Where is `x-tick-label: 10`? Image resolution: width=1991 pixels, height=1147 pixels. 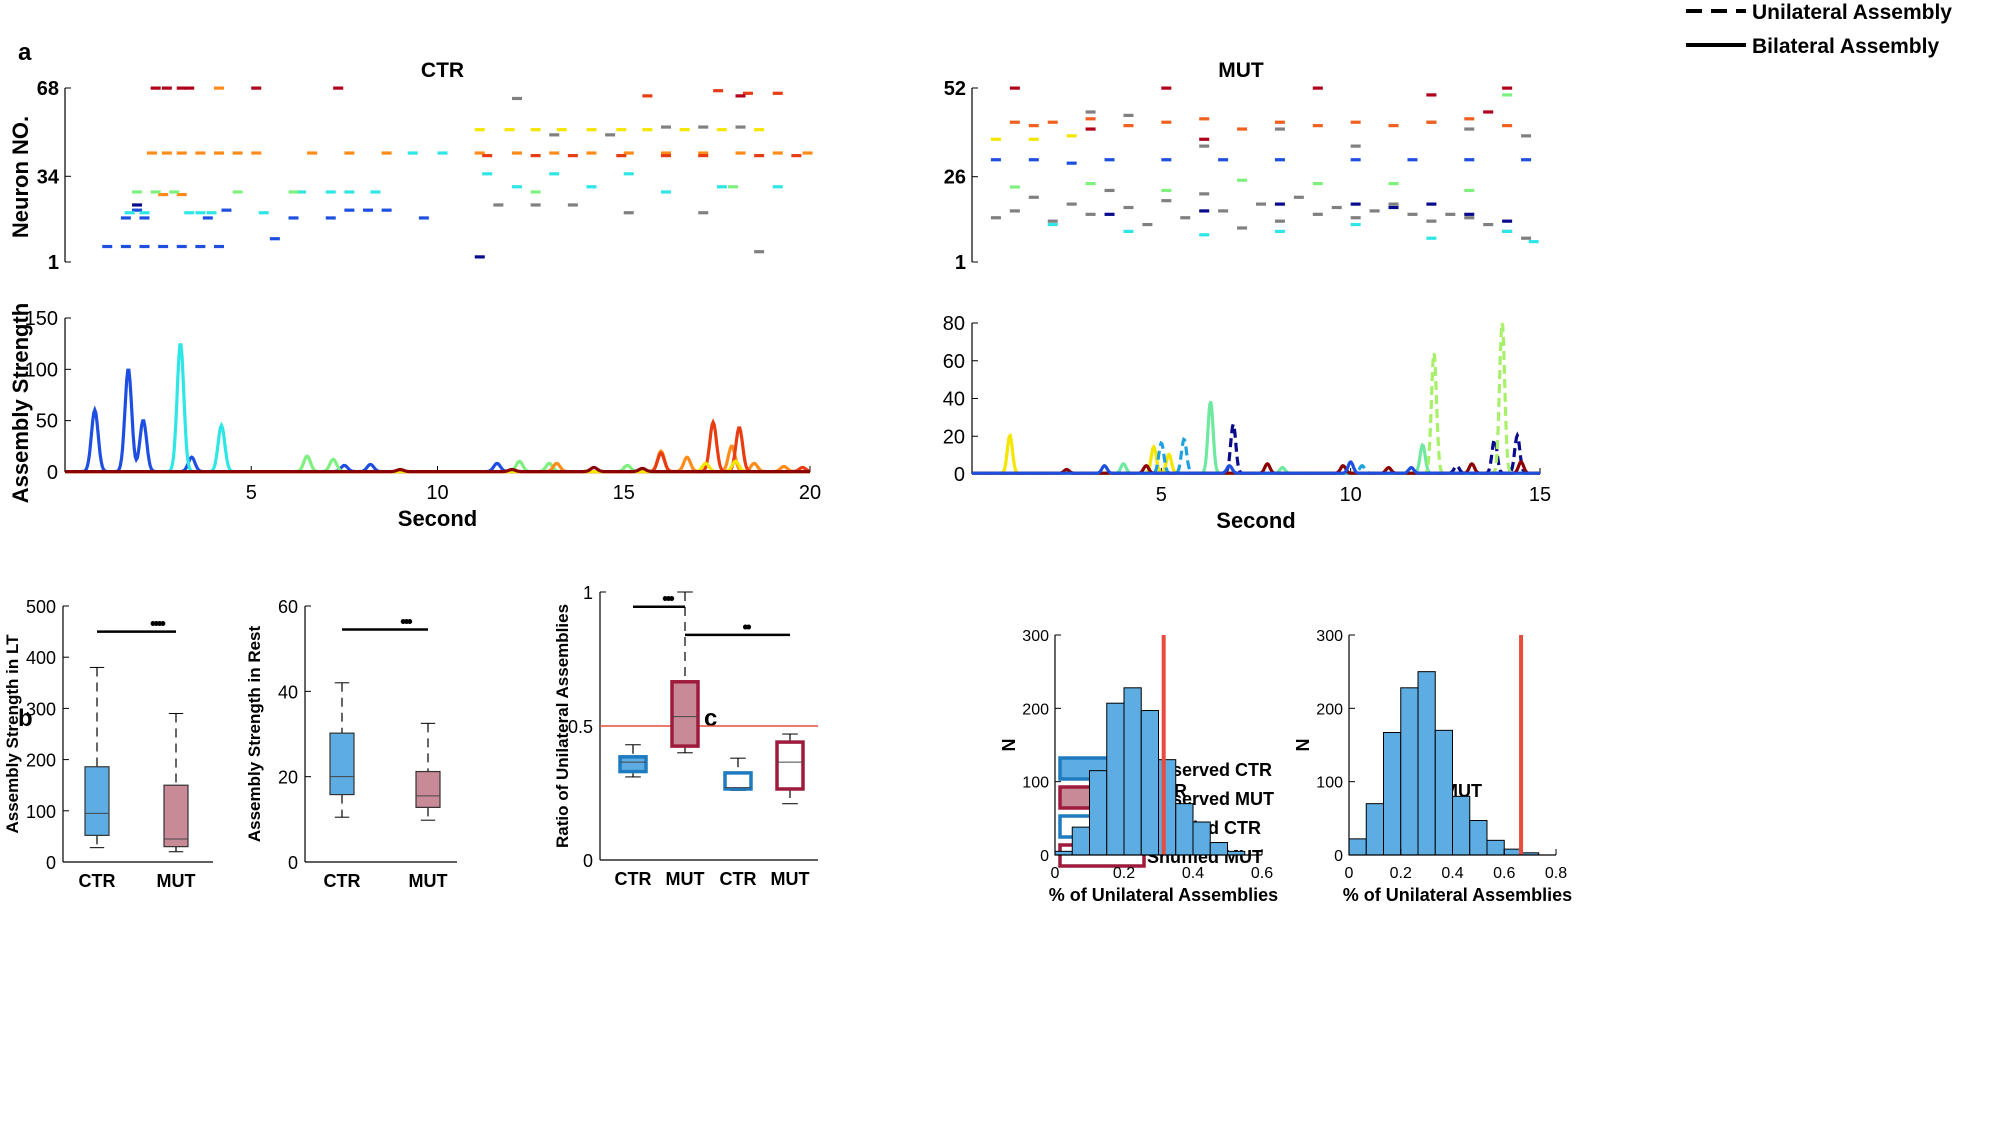 x-tick-label: 10 is located at coordinates (437, 493).